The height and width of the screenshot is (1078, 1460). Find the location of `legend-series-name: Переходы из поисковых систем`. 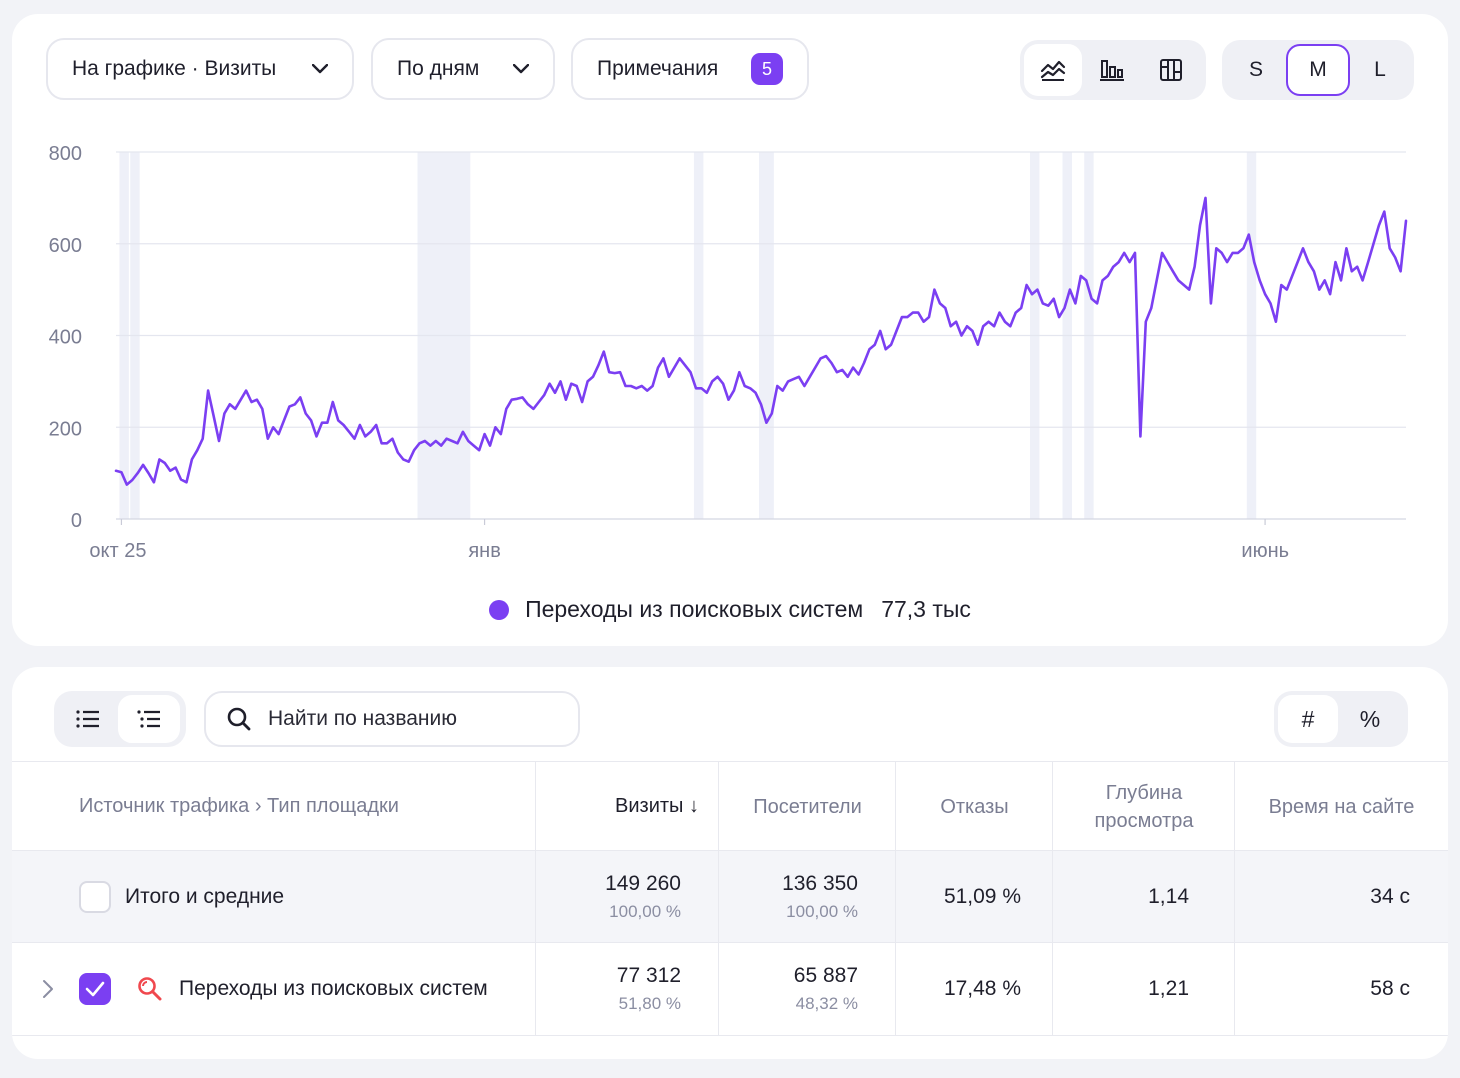

legend-series-name: Переходы из поисковых систем is located at coordinates (694, 609).